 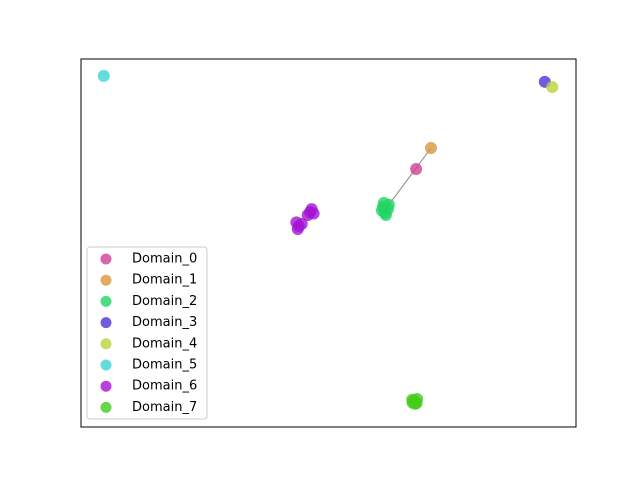 What do you see at coordinates (147, 333) in the screenshot?
I see `legend-box` at bounding box center [147, 333].